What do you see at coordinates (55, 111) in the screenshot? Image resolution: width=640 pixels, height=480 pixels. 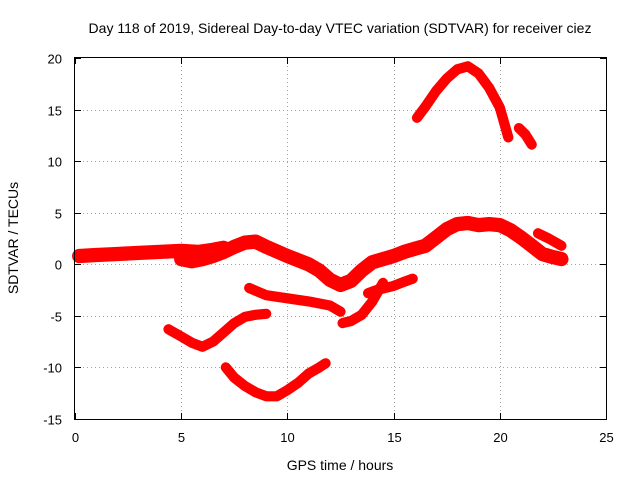 I see `y-tick-label: 15` at bounding box center [55, 111].